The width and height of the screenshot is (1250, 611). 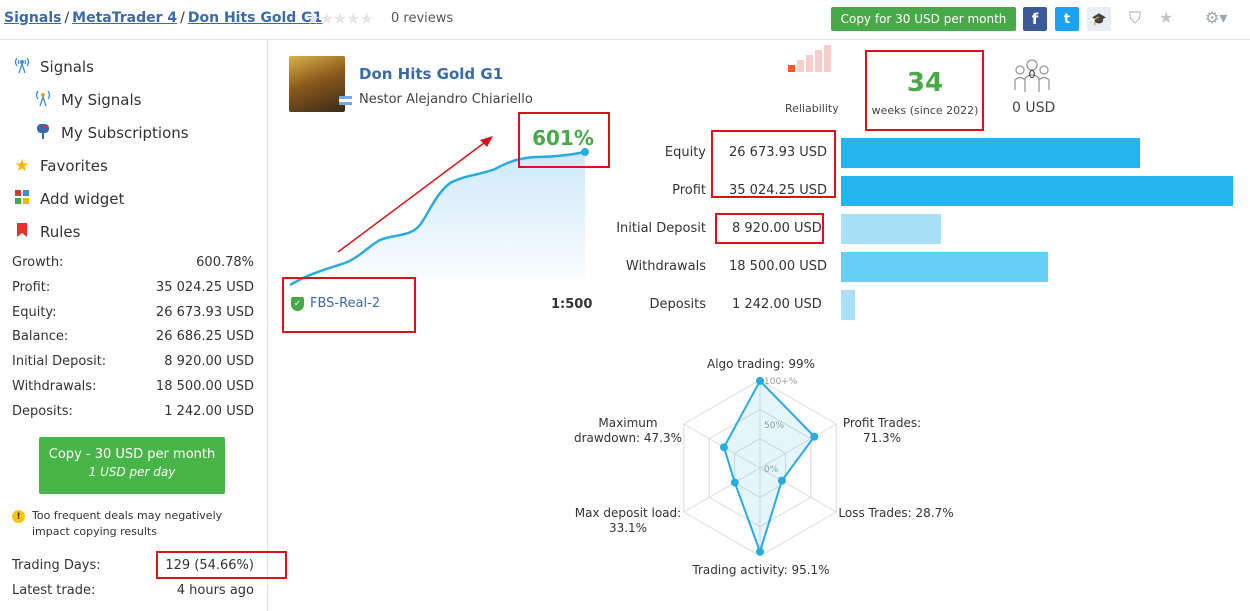 I want to click on stat-value: 4 hours ago, so click(x=215, y=590).